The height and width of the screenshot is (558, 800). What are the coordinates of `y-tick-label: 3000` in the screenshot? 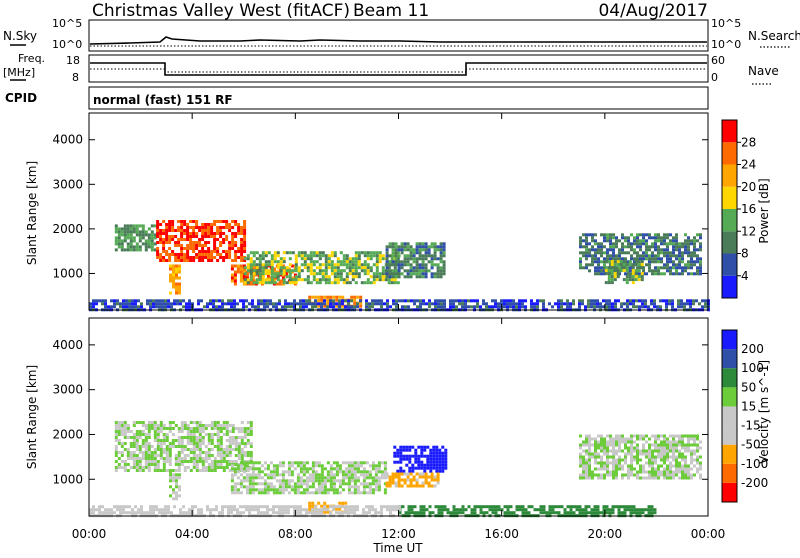 It's located at (67, 390).